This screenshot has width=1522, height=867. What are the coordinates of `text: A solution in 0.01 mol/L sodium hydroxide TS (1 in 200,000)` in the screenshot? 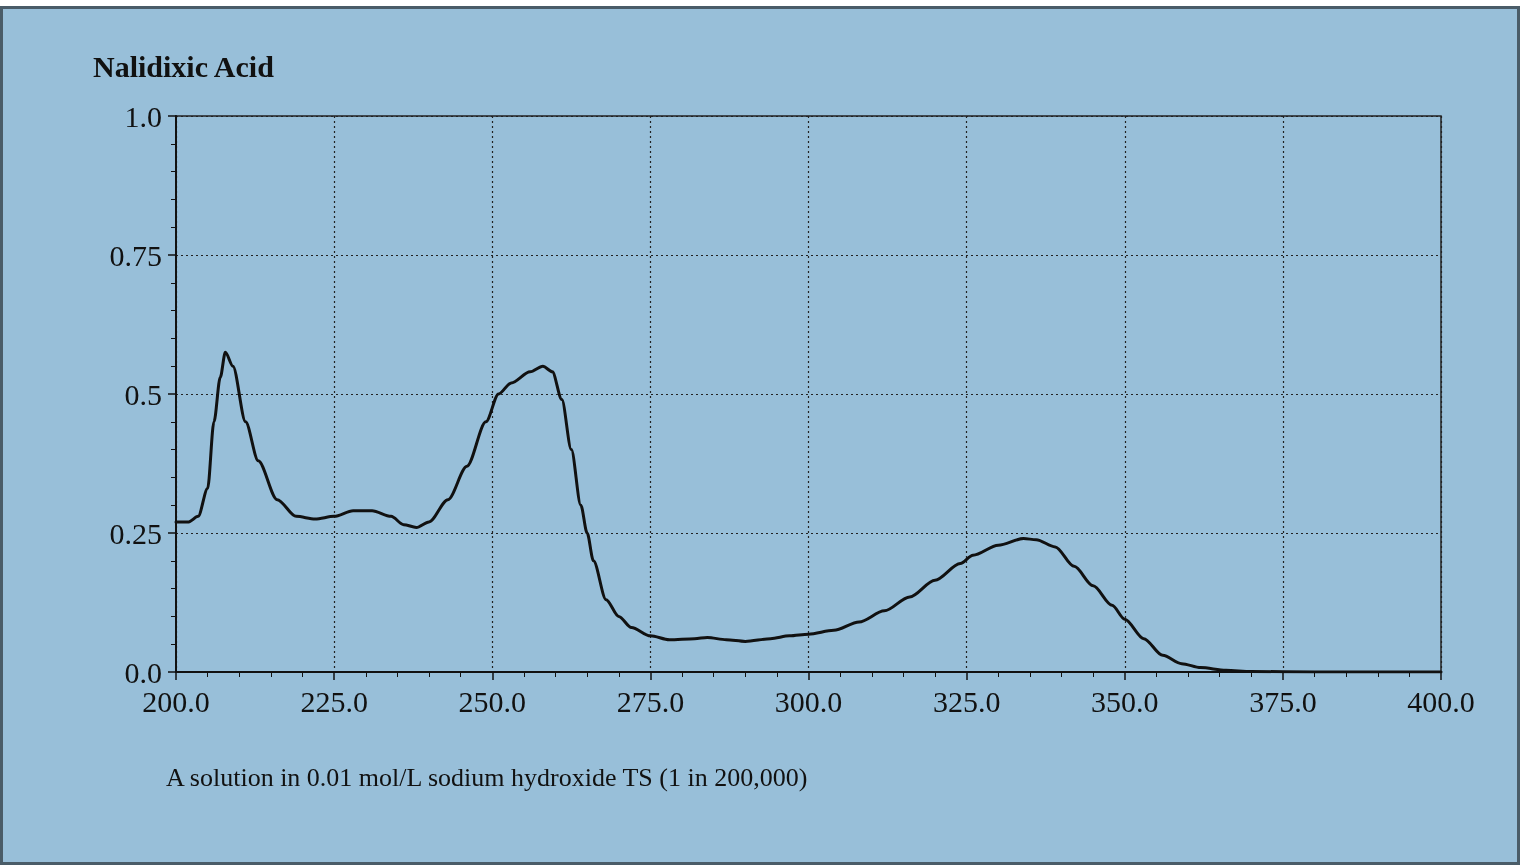 It's located at (487, 777).